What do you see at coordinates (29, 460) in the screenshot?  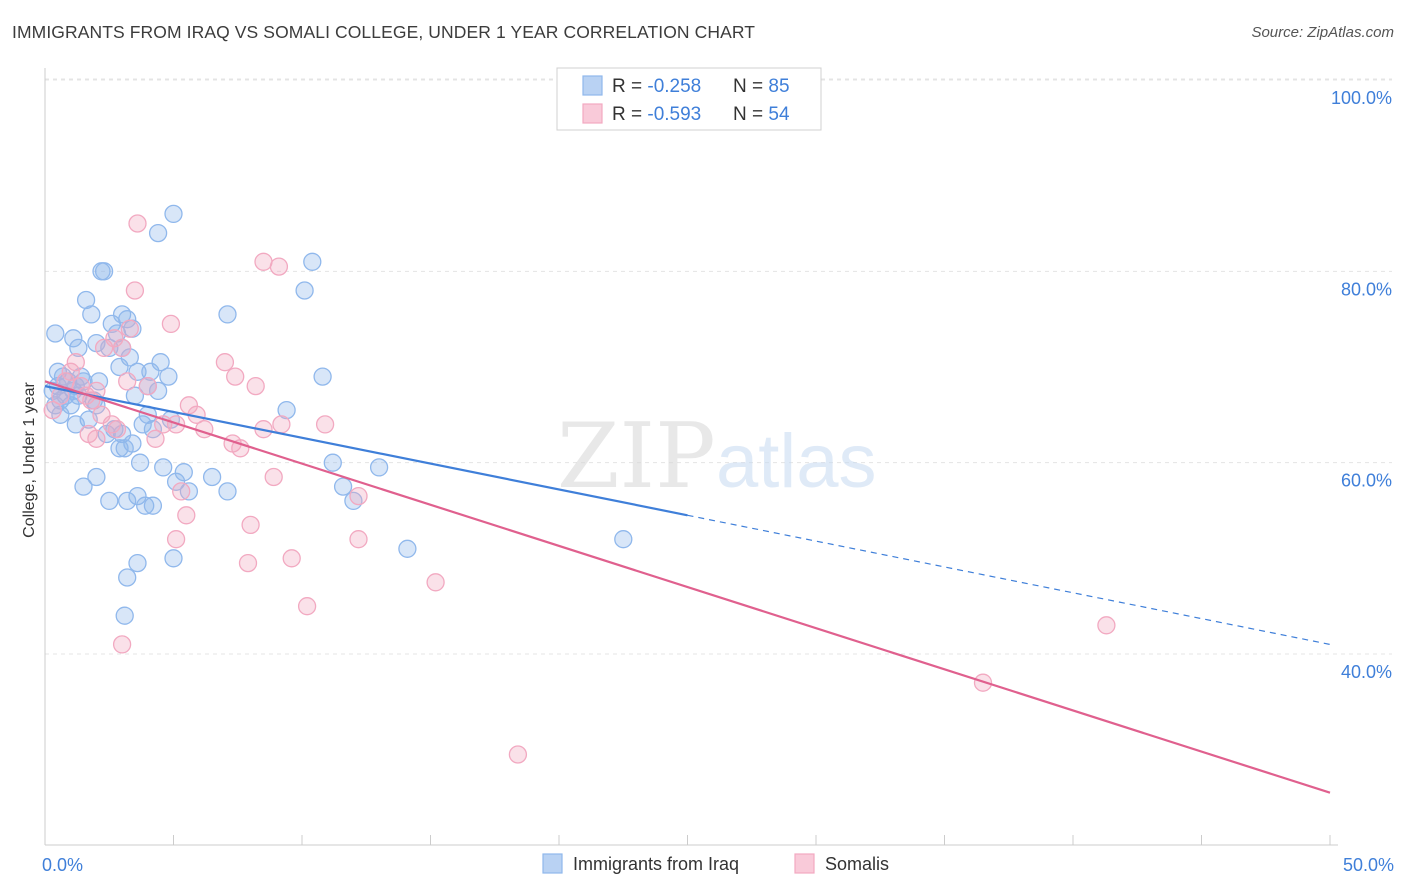 I see `y-axis-label: College, Under 1 year` at bounding box center [29, 460].